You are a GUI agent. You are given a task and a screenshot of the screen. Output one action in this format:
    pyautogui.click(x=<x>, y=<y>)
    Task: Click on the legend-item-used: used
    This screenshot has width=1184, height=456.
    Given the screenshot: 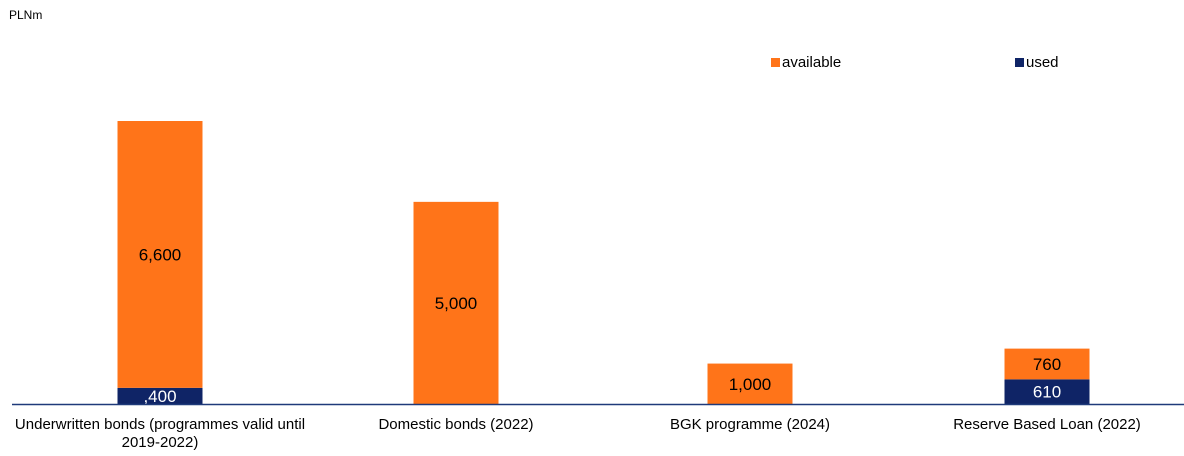 What is the action you would take?
    pyautogui.click(x=1037, y=62)
    